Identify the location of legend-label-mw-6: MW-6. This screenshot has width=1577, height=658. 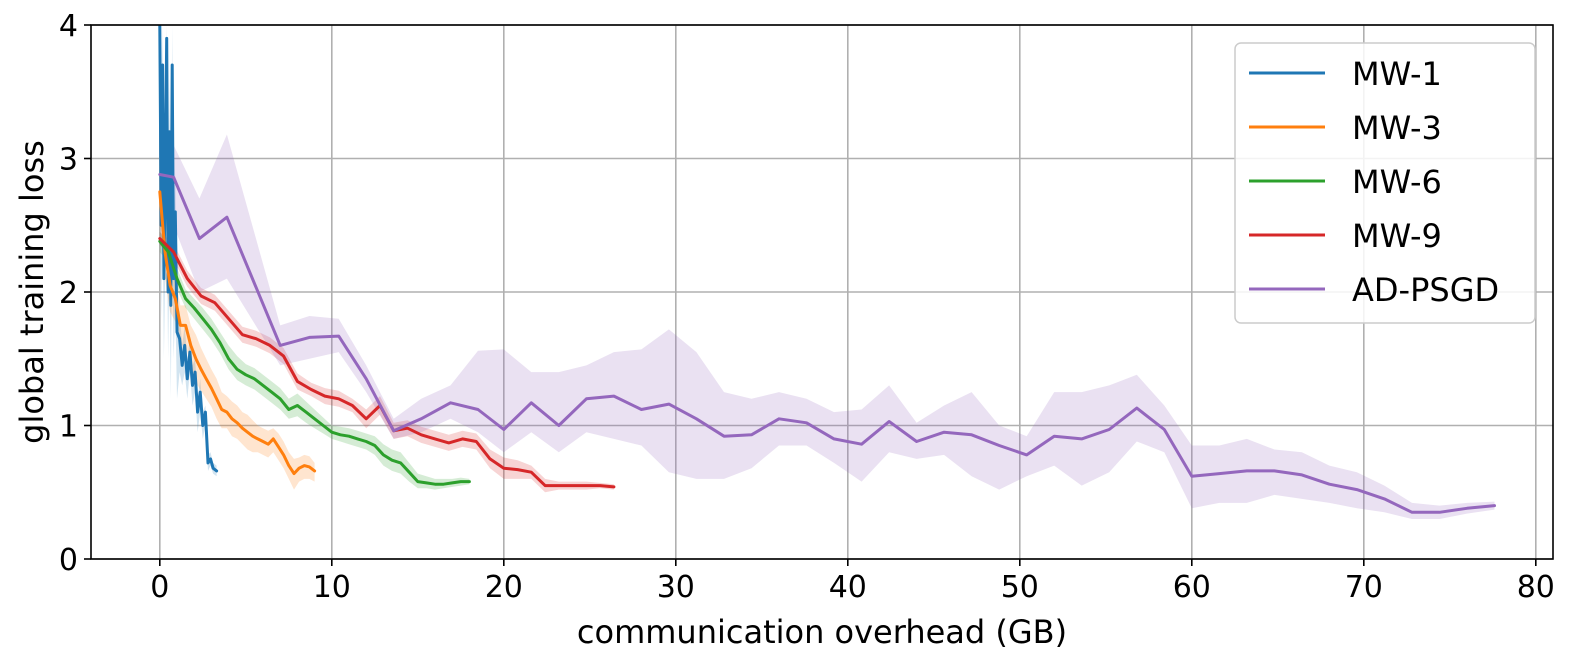
(1397, 182).